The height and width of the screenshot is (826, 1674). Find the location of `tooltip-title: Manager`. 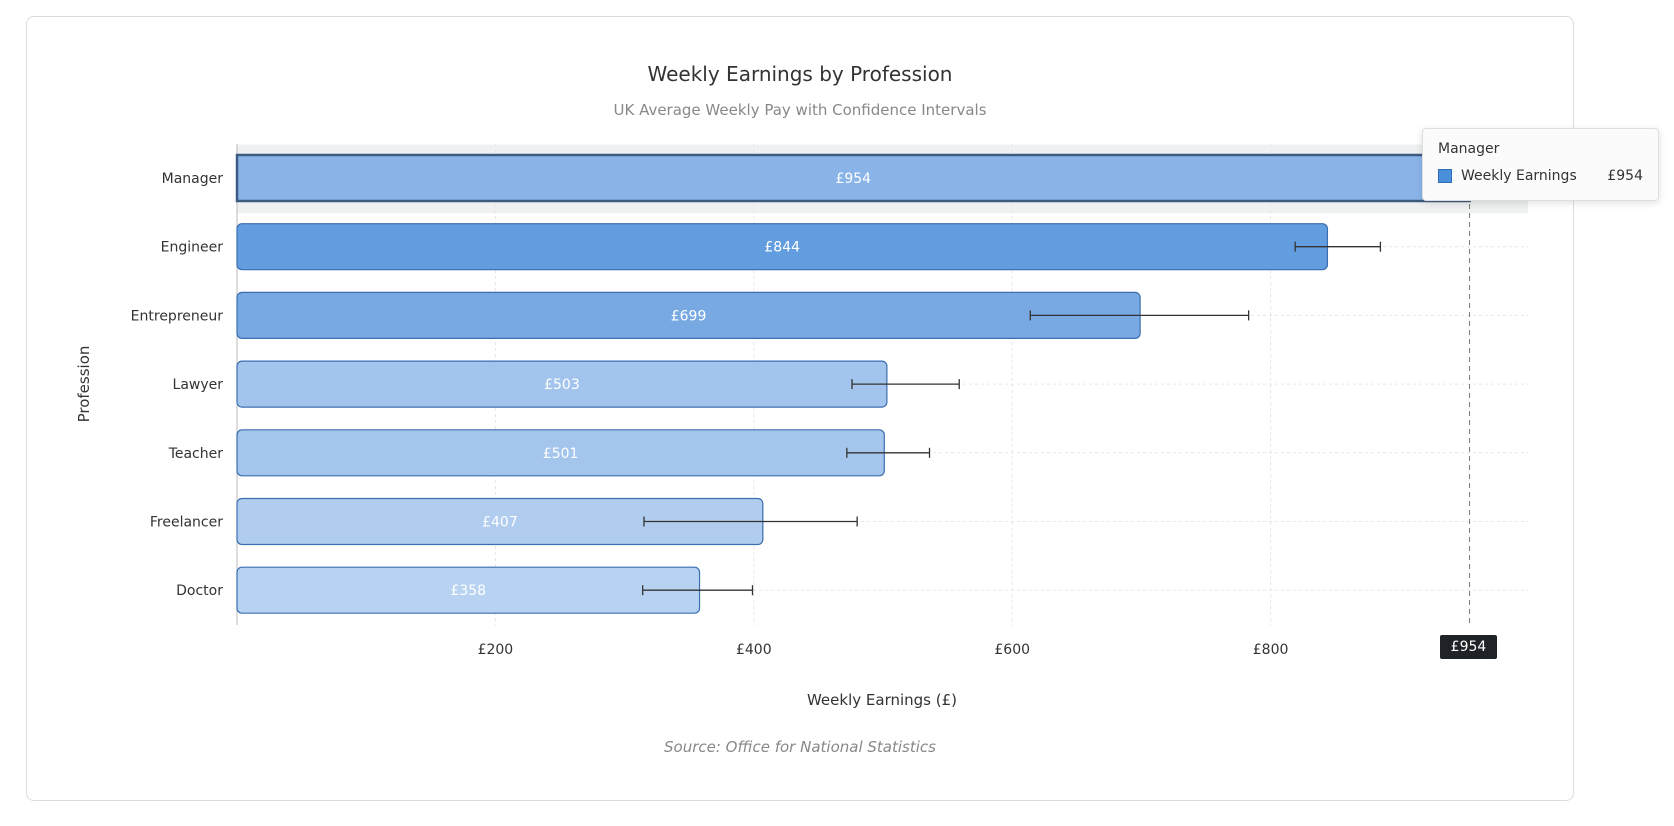

tooltip-title: Manager is located at coordinates (1469, 149).